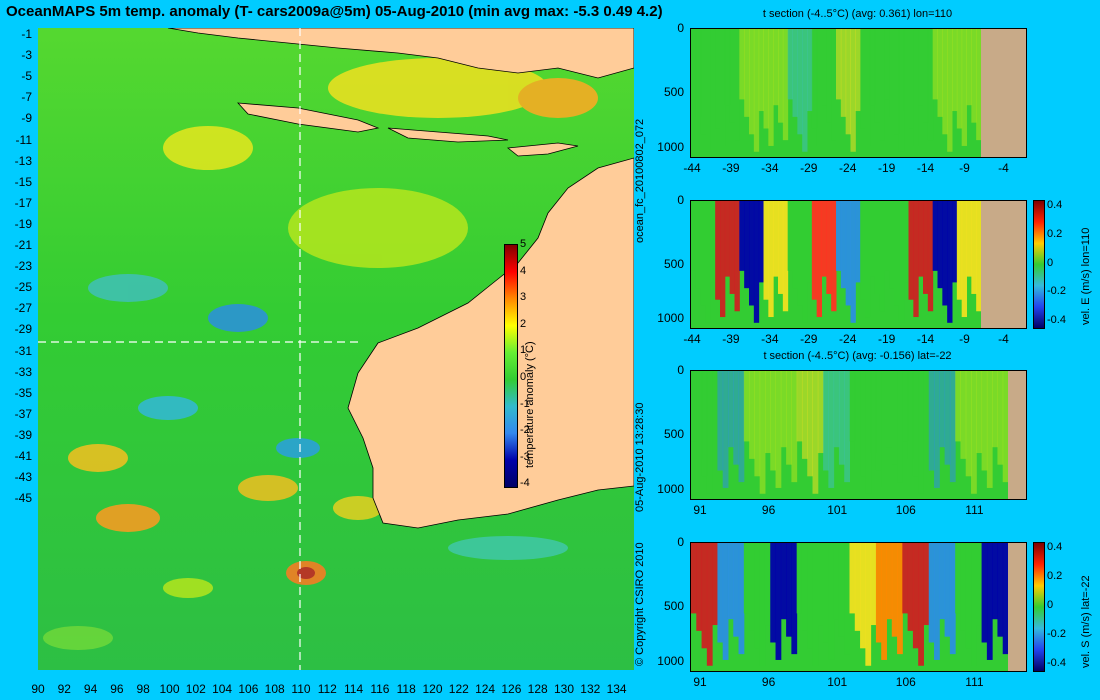 This screenshot has width=1100, height=700. What do you see at coordinates (406, 689) in the screenshot?
I see `map-x-tick: 118` at bounding box center [406, 689].